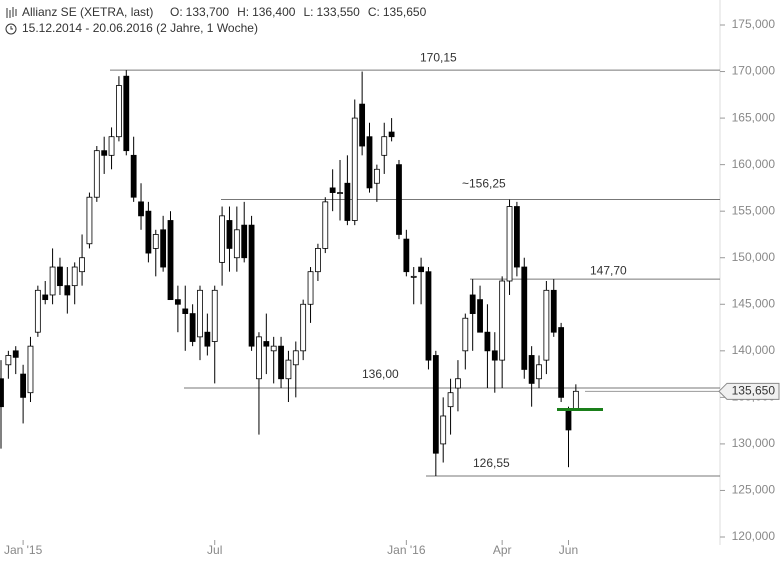  What do you see at coordinates (405, 12) in the screenshot?
I see `quote-value: 135,650` at bounding box center [405, 12].